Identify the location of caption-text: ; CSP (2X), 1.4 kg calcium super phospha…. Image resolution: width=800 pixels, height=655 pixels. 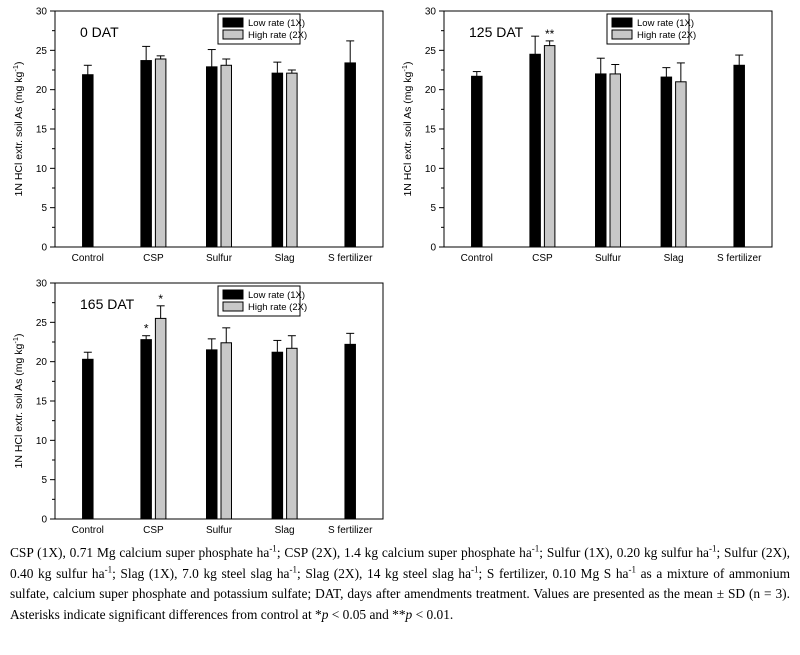
(404, 552).